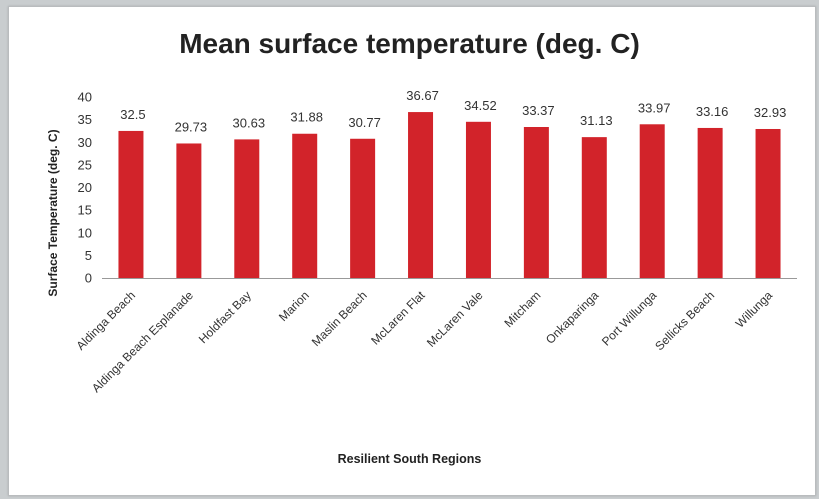 Image resolution: width=819 pixels, height=499 pixels. What do you see at coordinates (398, 318) in the screenshot?
I see `category-label: McLaren Flat` at bounding box center [398, 318].